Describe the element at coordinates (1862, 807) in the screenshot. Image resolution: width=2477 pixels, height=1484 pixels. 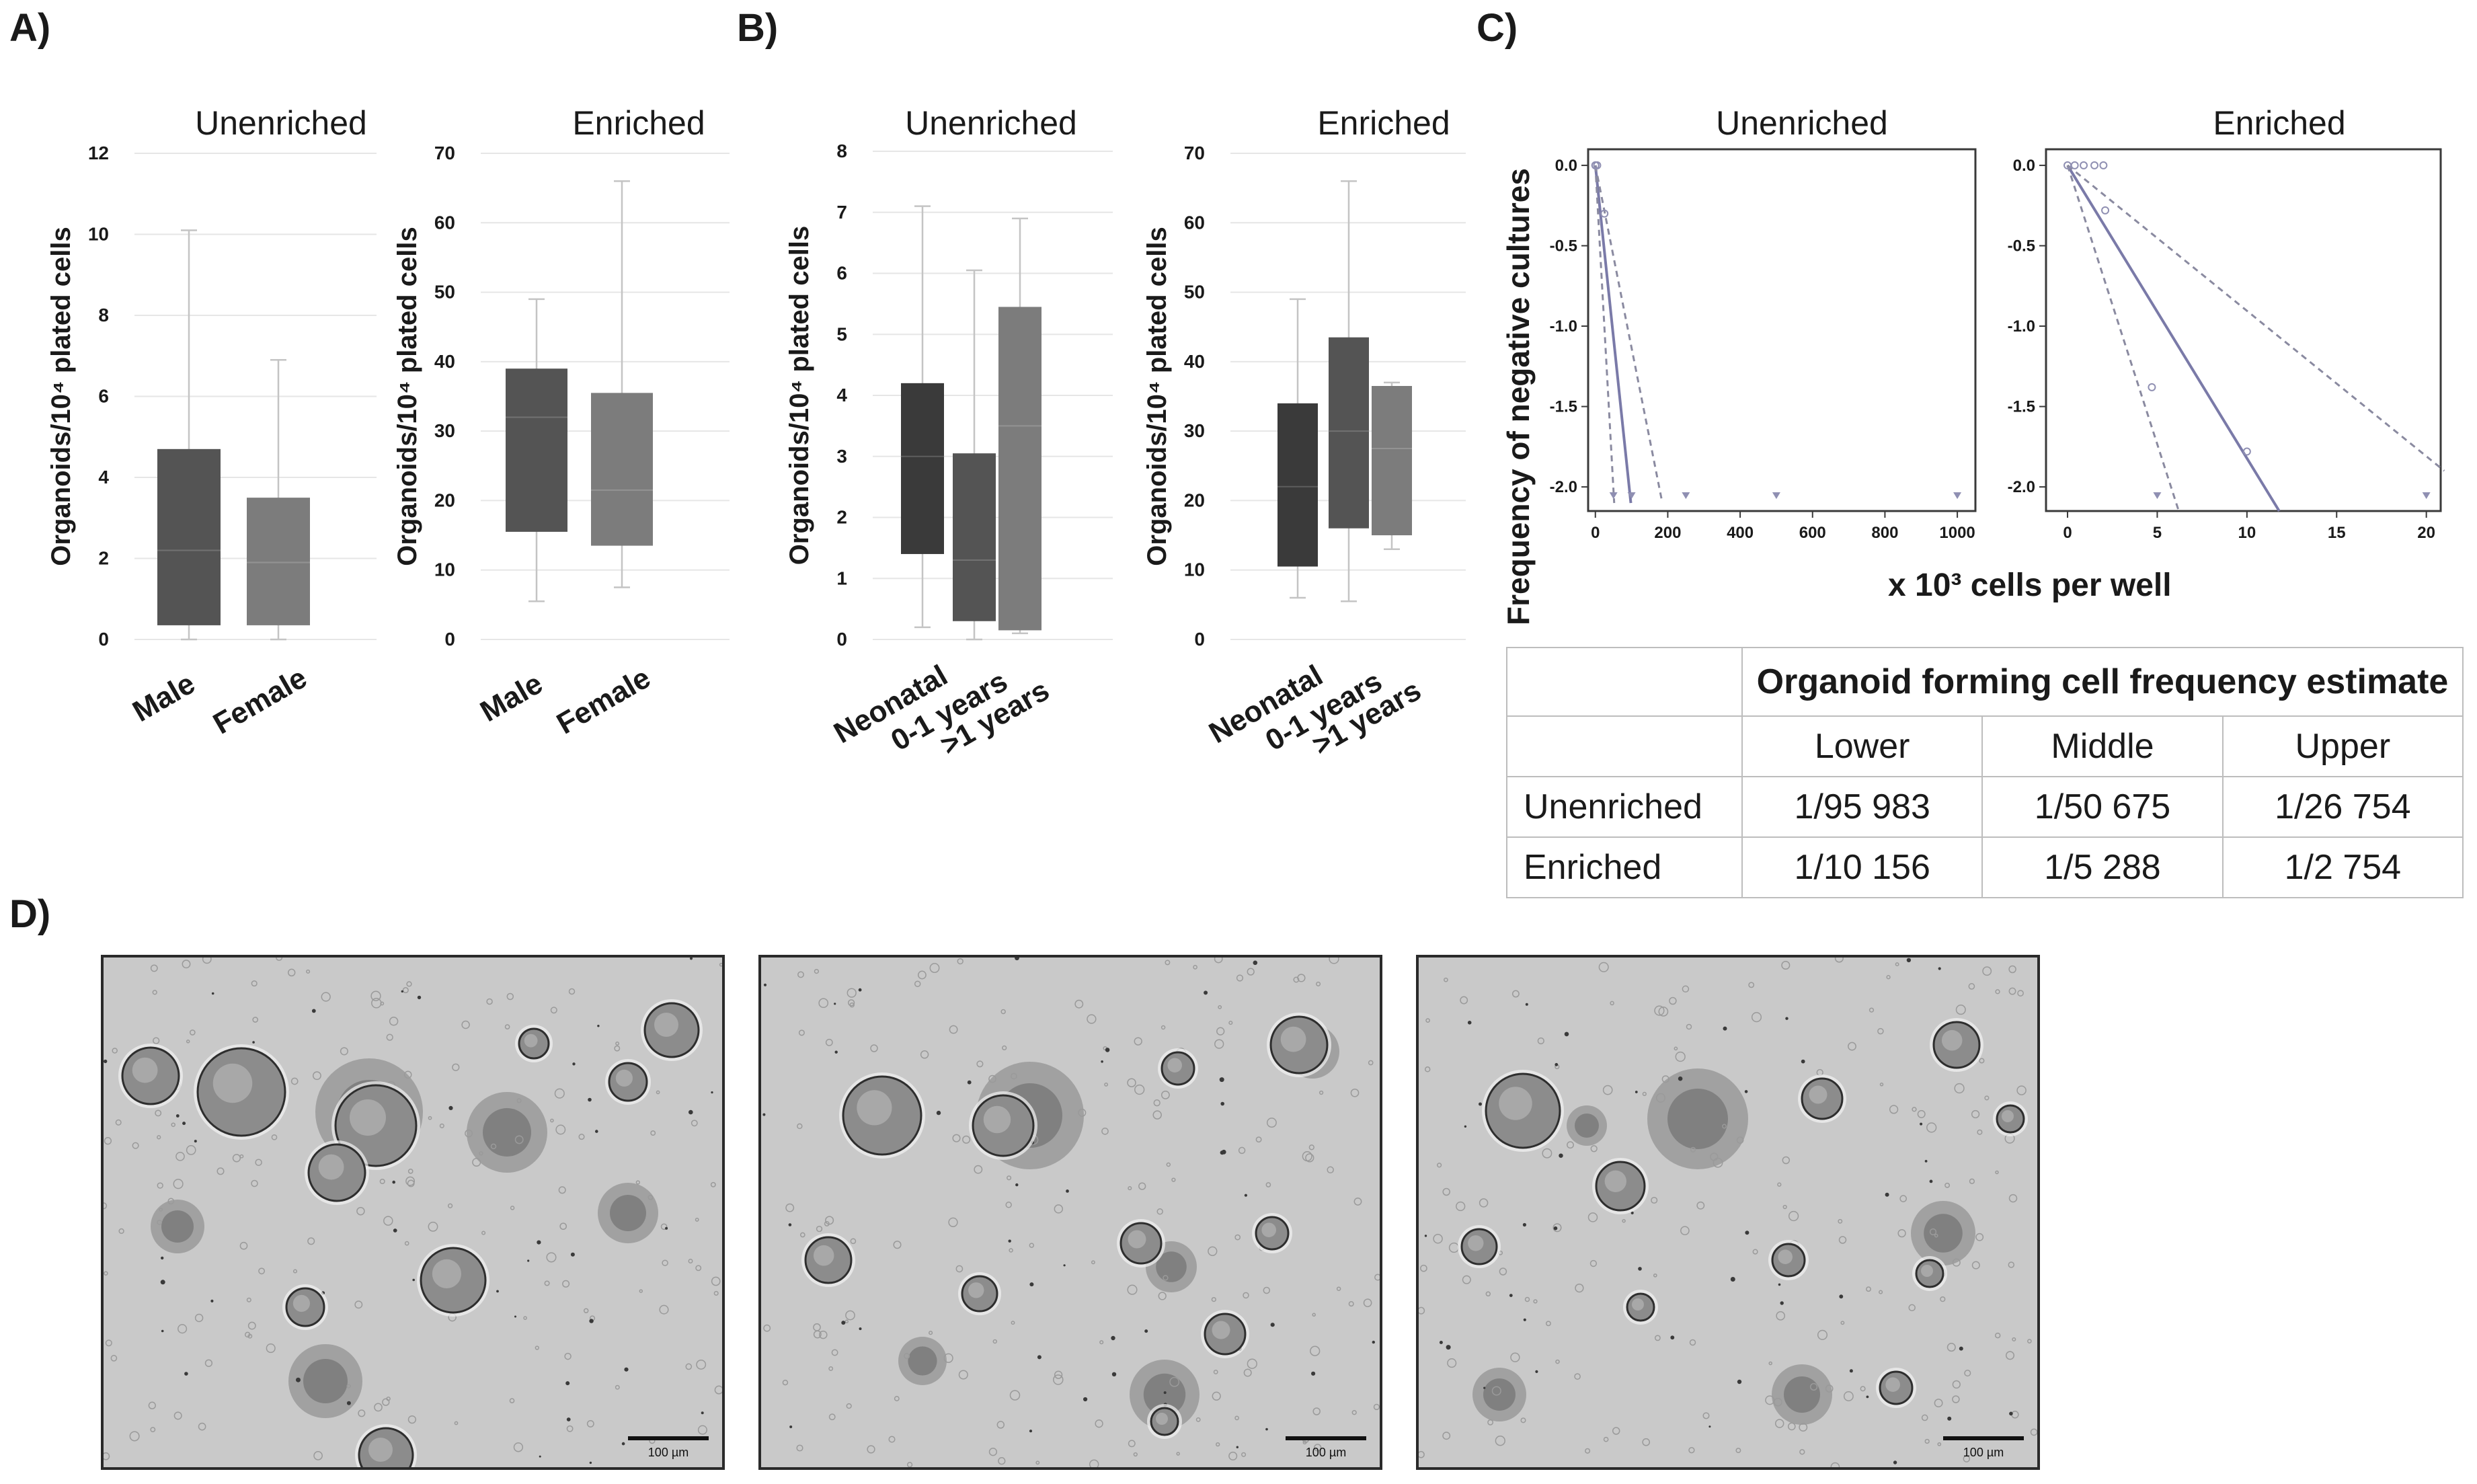
I see `table-cell: 1/95 983` at that location.